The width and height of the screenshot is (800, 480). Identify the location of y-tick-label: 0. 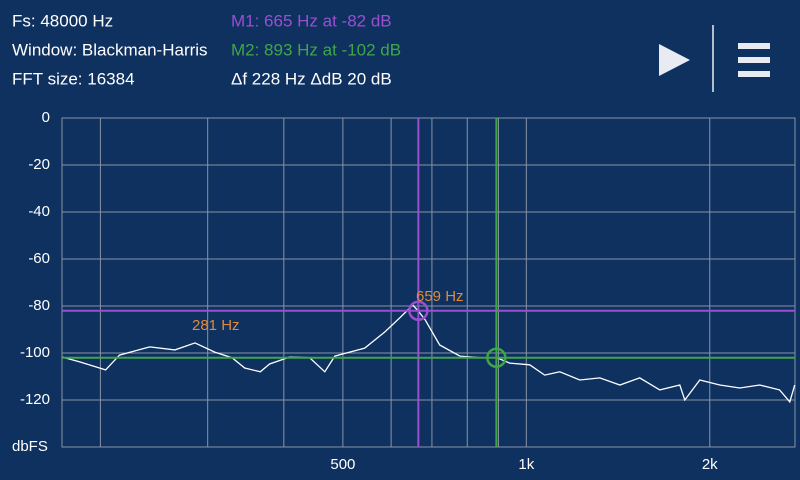
(46, 117).